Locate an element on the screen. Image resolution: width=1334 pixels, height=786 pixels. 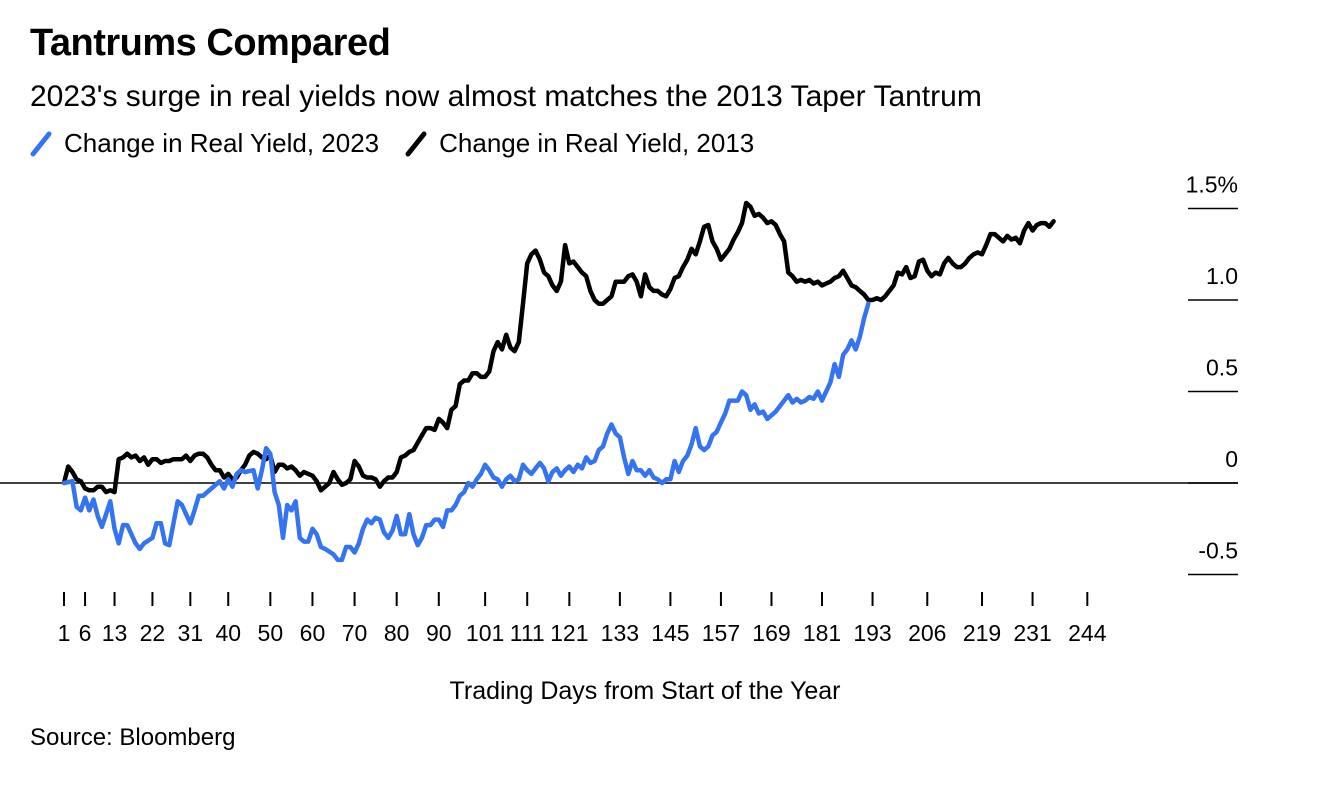
legend-label-2023: Change in Real Yield, 2023 is located at coordinates (222, 143).